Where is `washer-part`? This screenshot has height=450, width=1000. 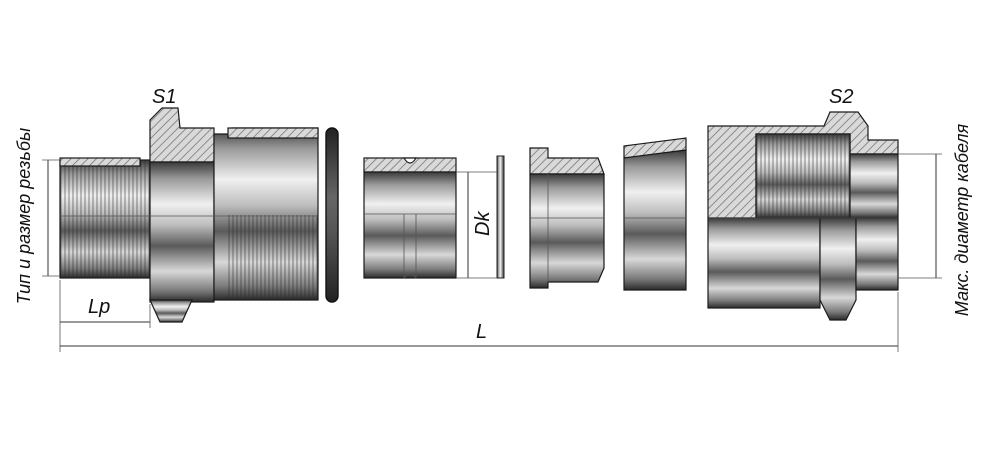 washer-part is located at coordinates (500, 217).